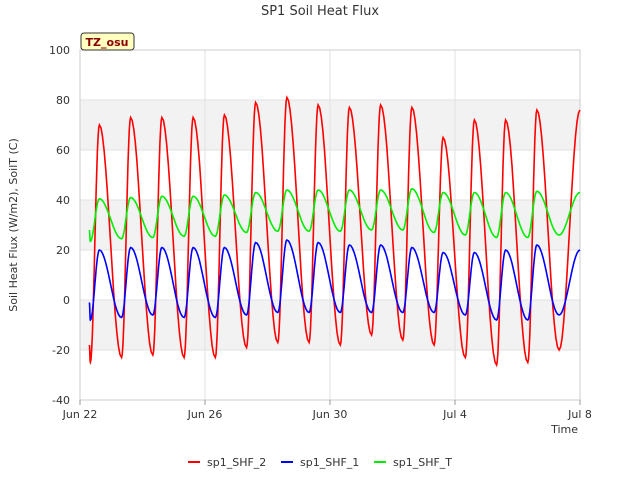  I want to click on y-tick-label: 60, so click(63, 150).